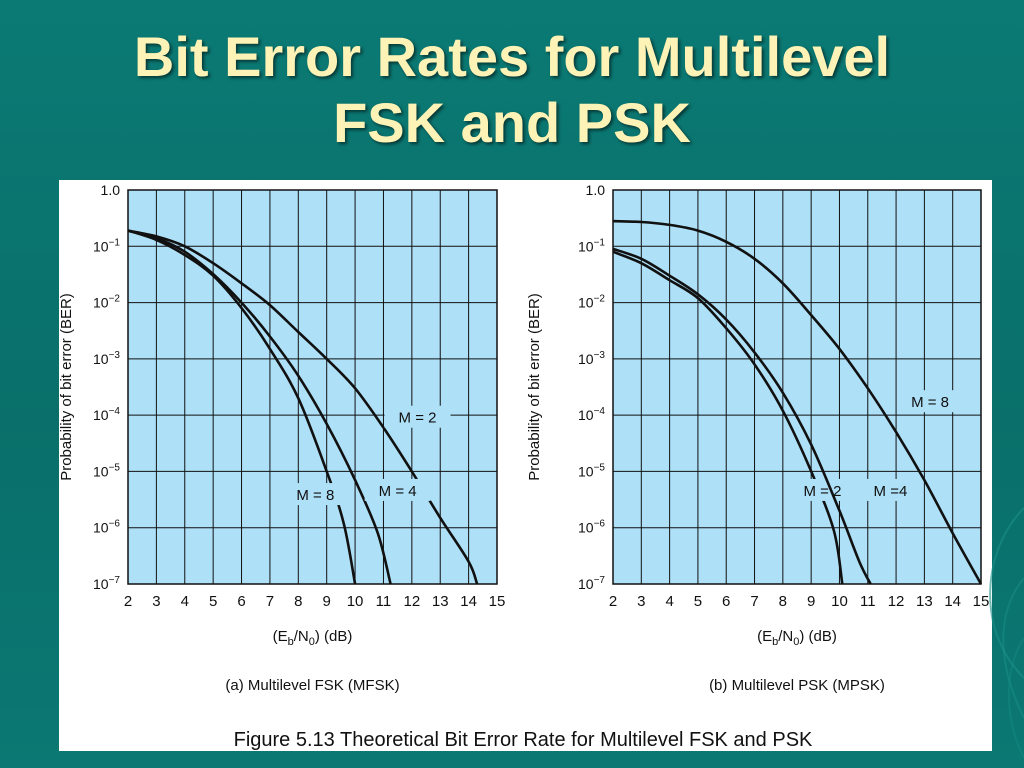 The image size is (1024, 768). Describe the element at coordinates (468, 601) in the screenshot. I see `x-tick-label: 14` at that location.